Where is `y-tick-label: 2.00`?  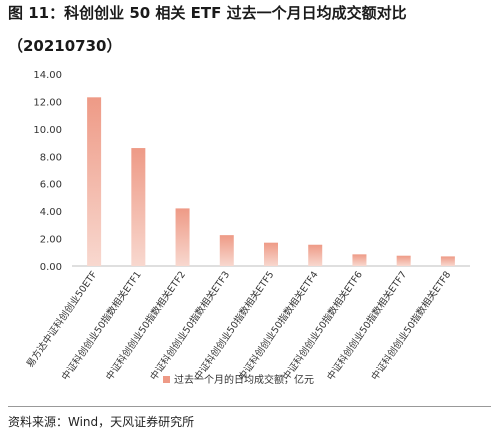
y-tick-label: 2.00 is located at coordinates (51, 240).